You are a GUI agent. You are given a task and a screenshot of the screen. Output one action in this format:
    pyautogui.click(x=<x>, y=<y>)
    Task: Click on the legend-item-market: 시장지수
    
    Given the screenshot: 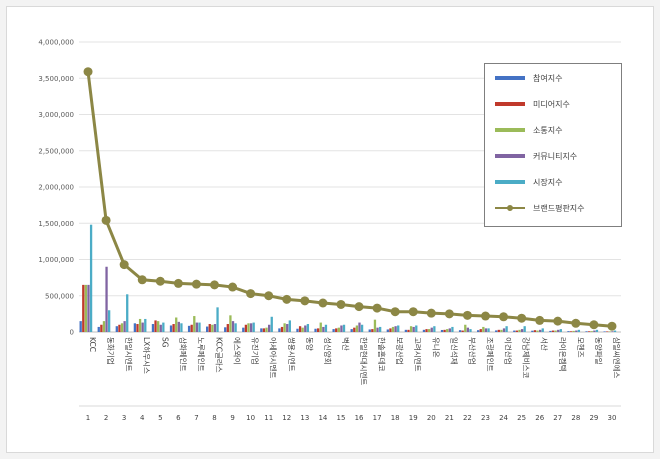 What is the action you would take?
    pyautogui.click(x=528, y=182)
    